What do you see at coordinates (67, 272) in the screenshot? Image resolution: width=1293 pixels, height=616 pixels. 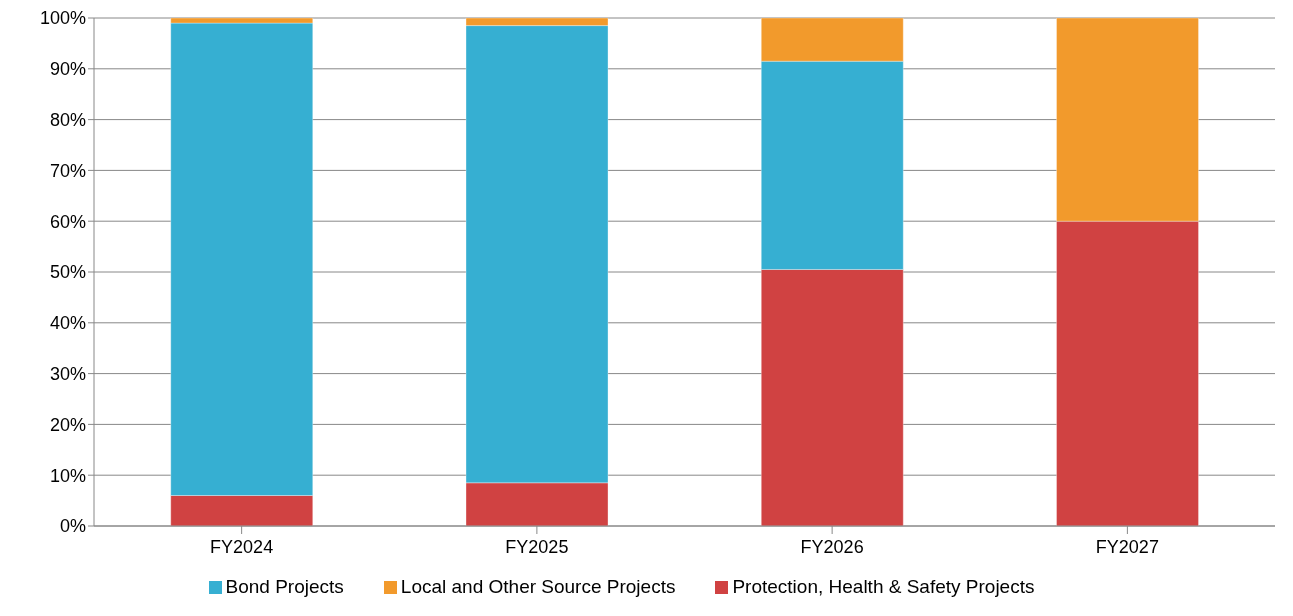 I see `y-tick-label: 50%` at bounding box center [67, 272].